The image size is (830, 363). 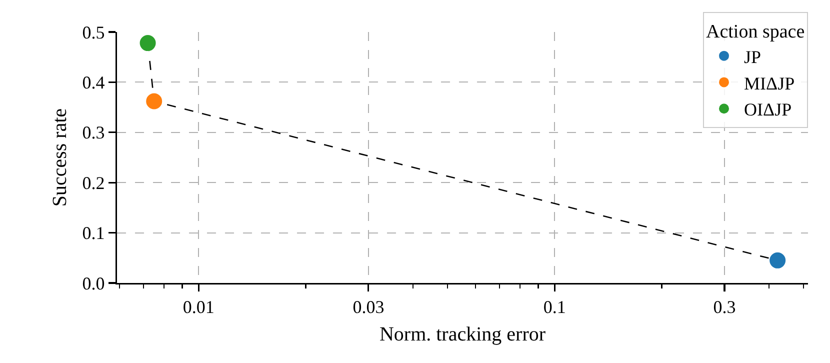 What do you see at coordinates (769, 83) in the screenshot?
I see `legend-label: MIΔJP` at bounding box center [769, 83].